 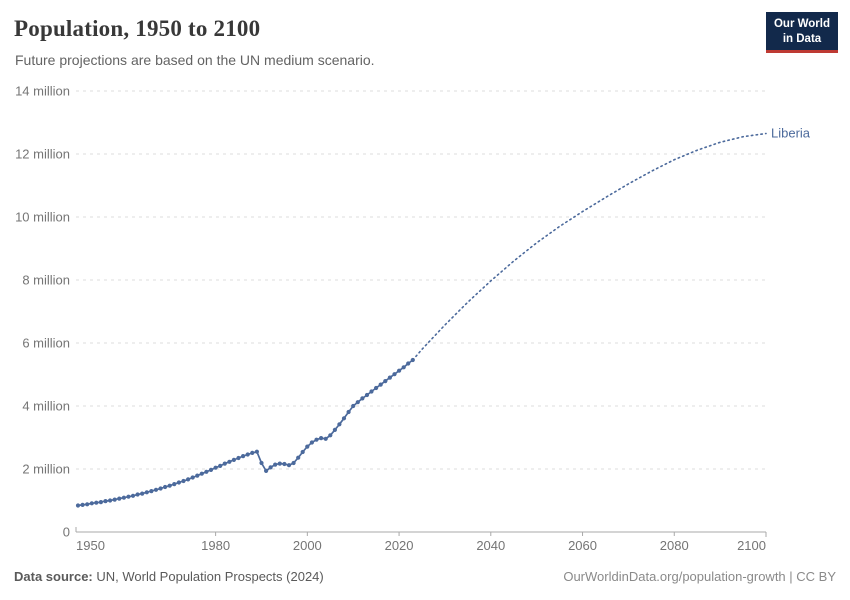 I want to click on owid-logo: Our World in Data, so click(x=802, y=33).